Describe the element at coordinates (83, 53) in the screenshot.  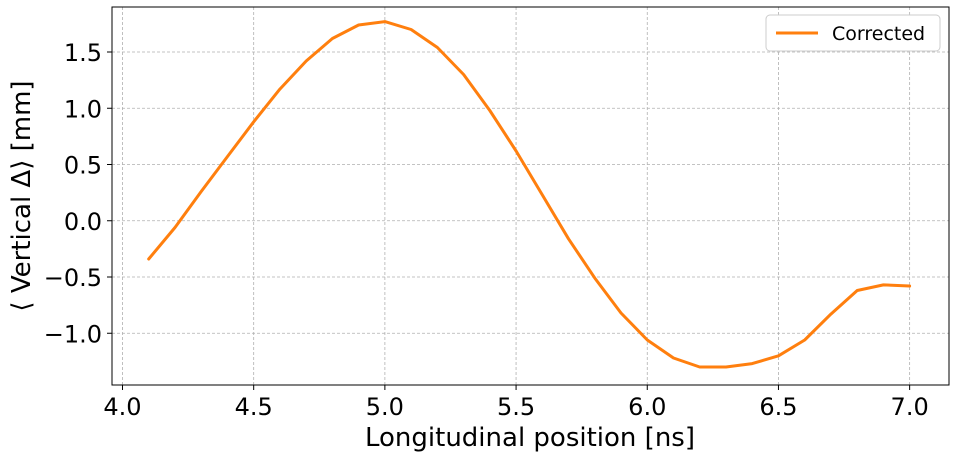
I see `y-tick-label: 1.5` at that location.